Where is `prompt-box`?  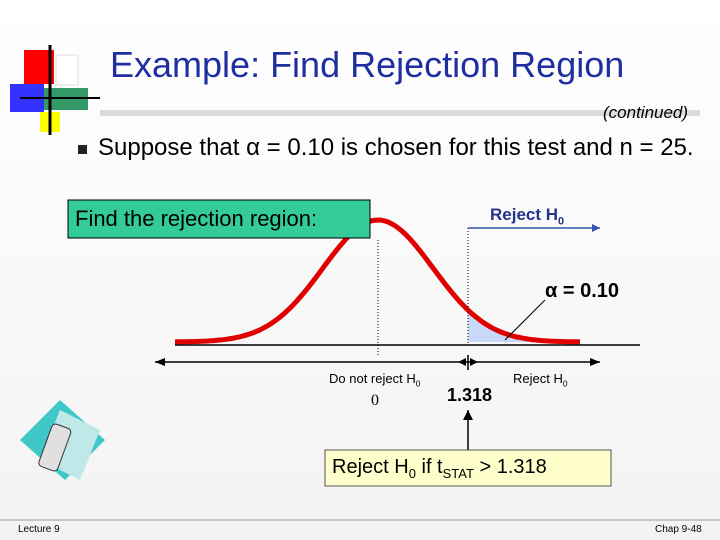 prompt-box is located at coordinates (219, 219).